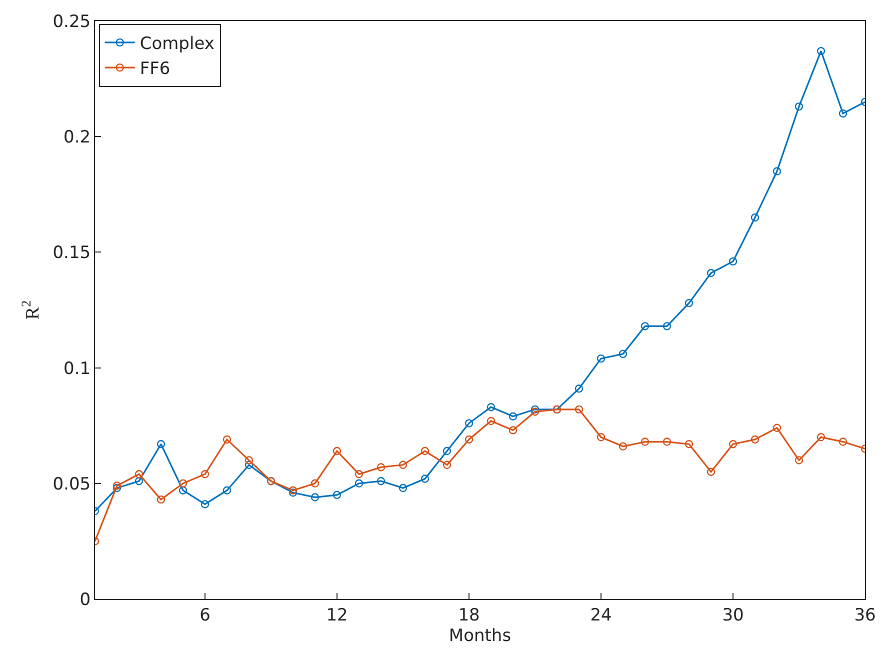 The image size is (888, 659). I want to click on y-tick-label: 0.2, so click(77, 138).